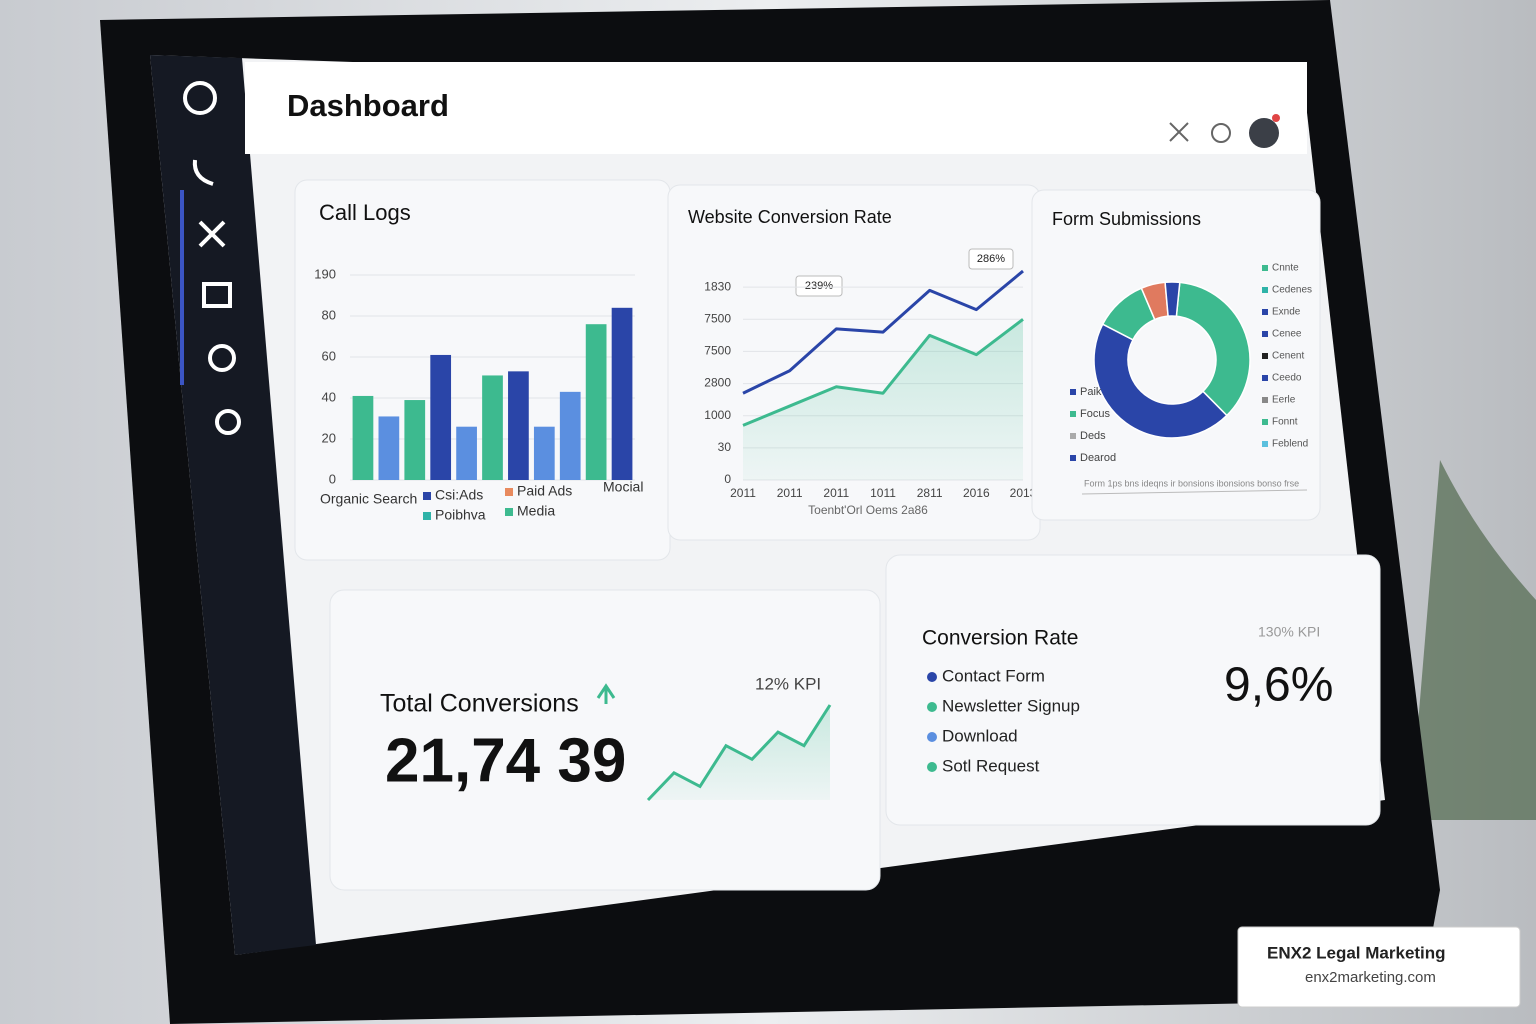  I want to click on y-tick-label: 190, so click(325, 273).